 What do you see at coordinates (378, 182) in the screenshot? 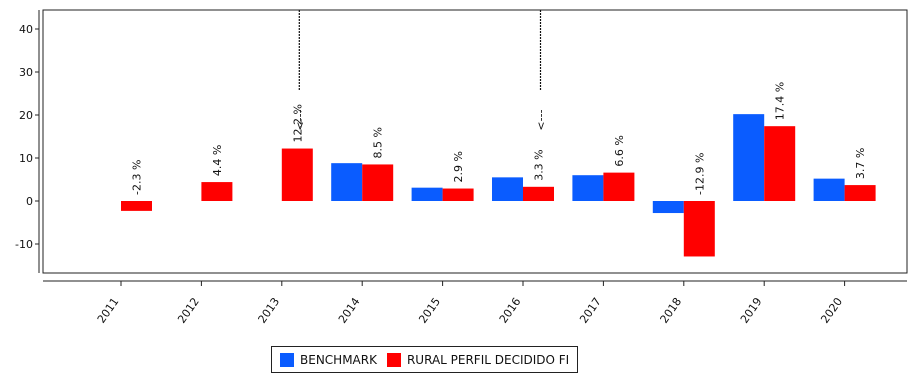
I see `bar-fund-2014` at bounding box center [378, 182].